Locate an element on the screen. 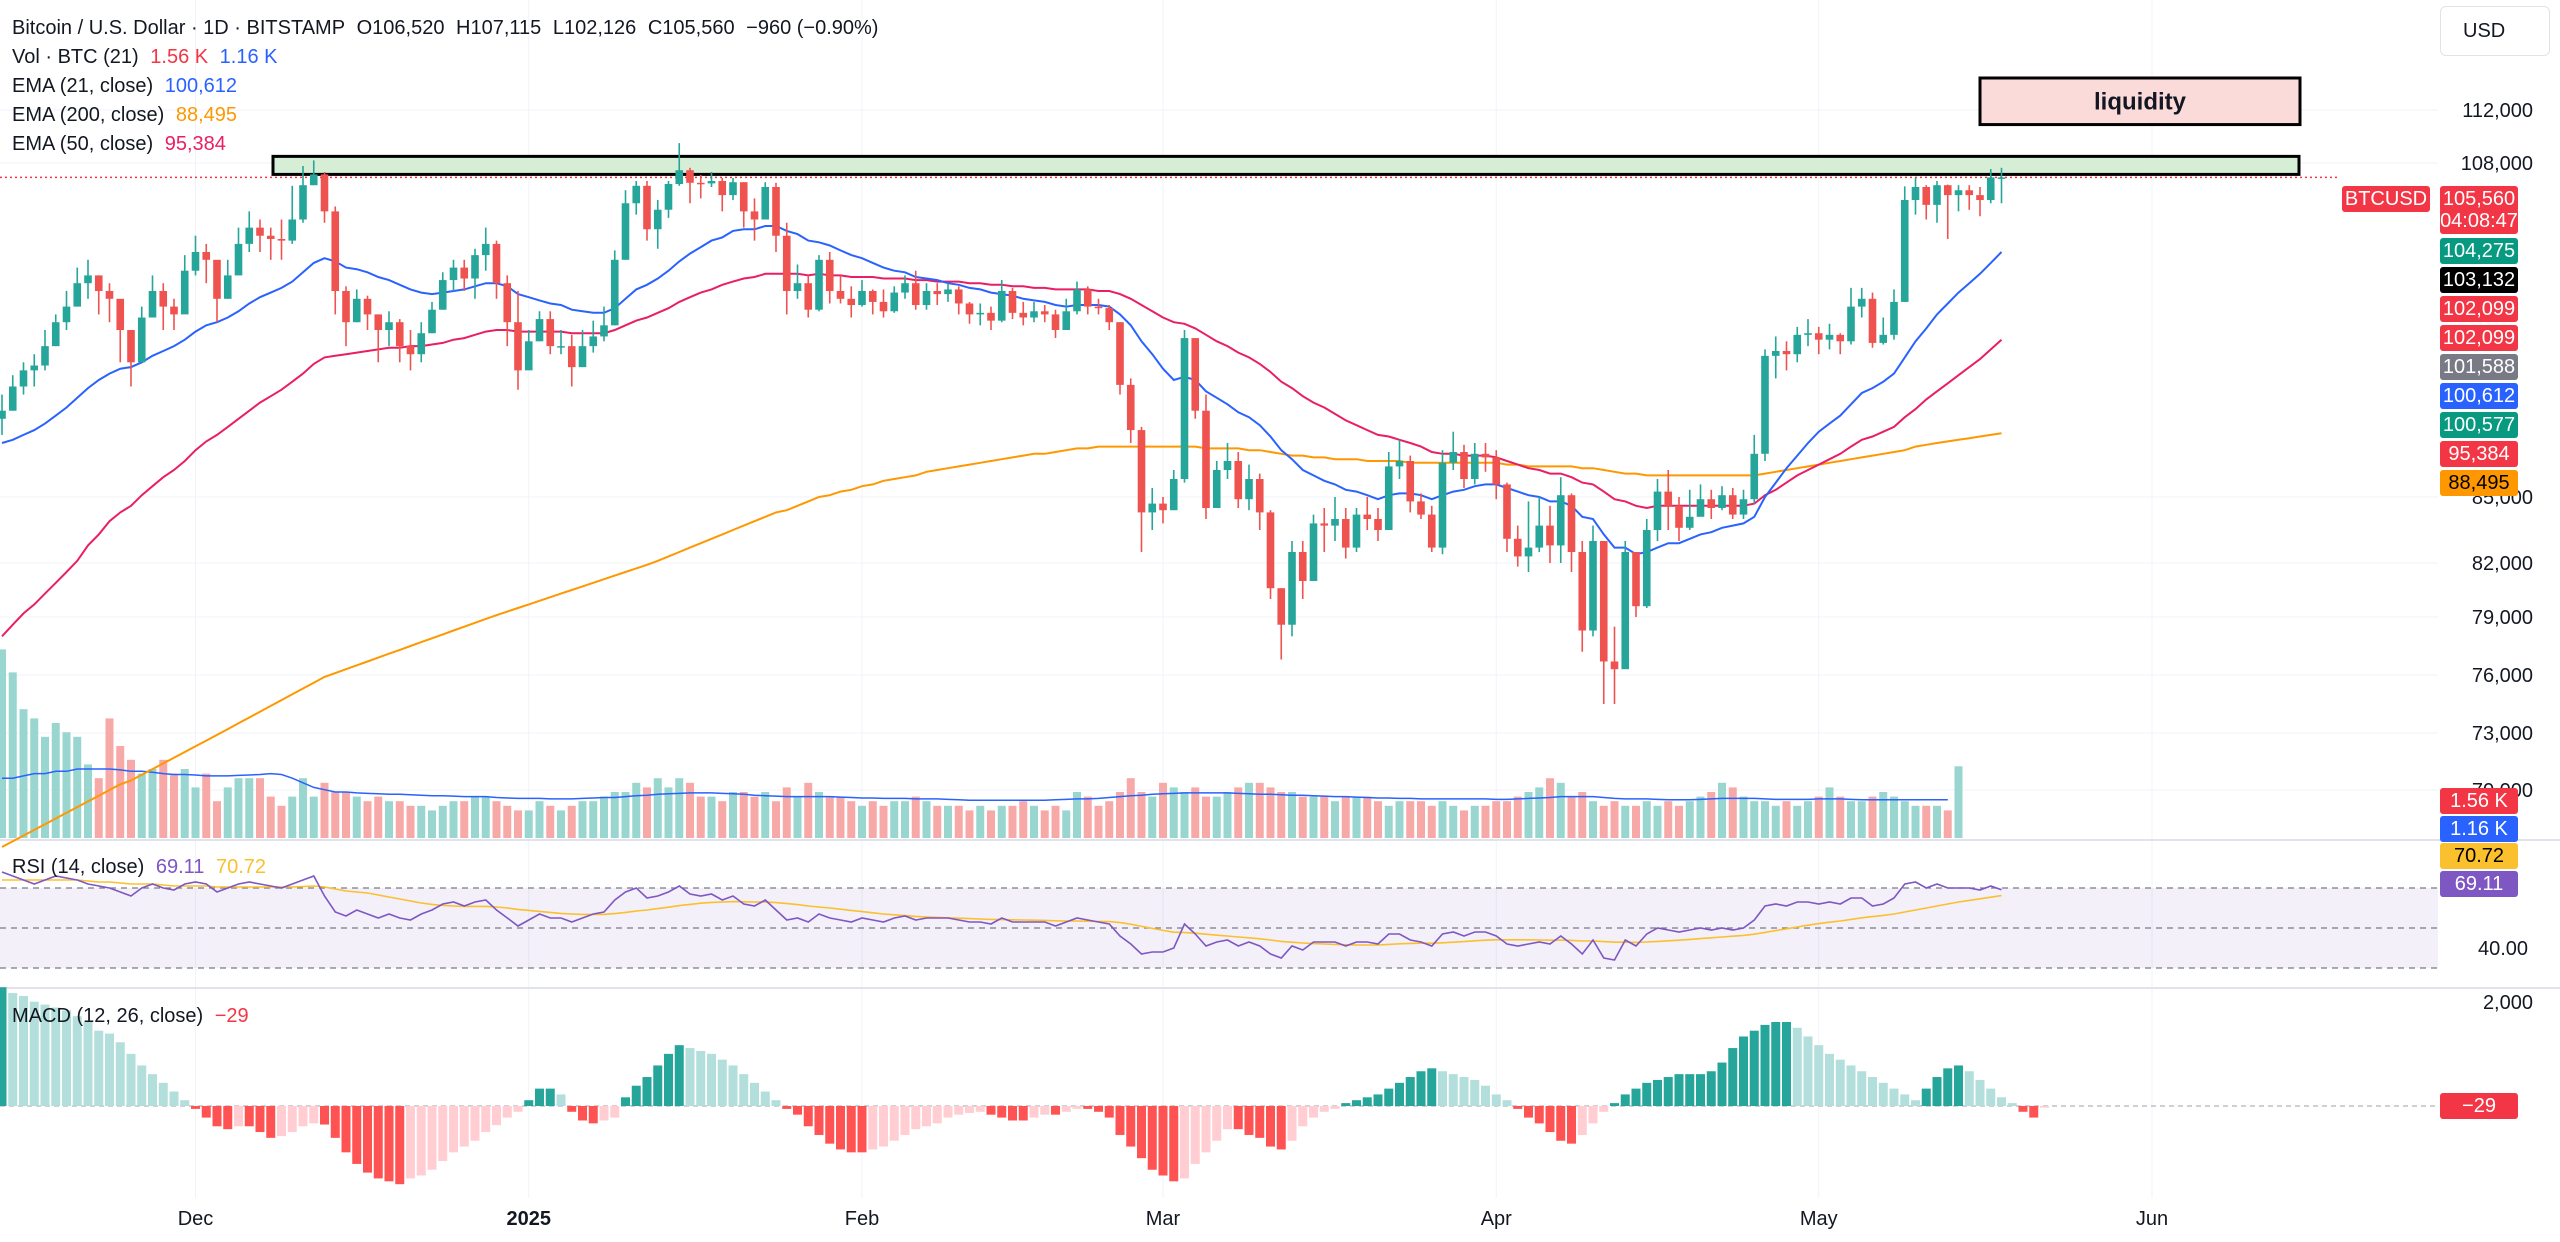 Image resolution: width=2560 pixels, height=1242 pixels. currency-button: USD is located at coordinates (2495, 31).